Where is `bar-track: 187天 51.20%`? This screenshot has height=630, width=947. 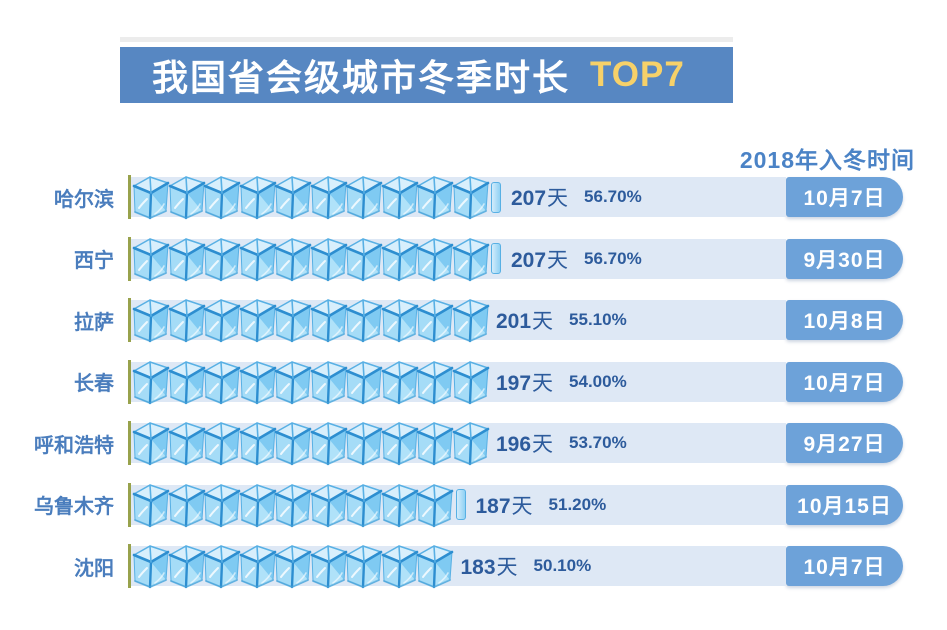
bar-track: 187天 51.20% is located at coordinates (457, 505).